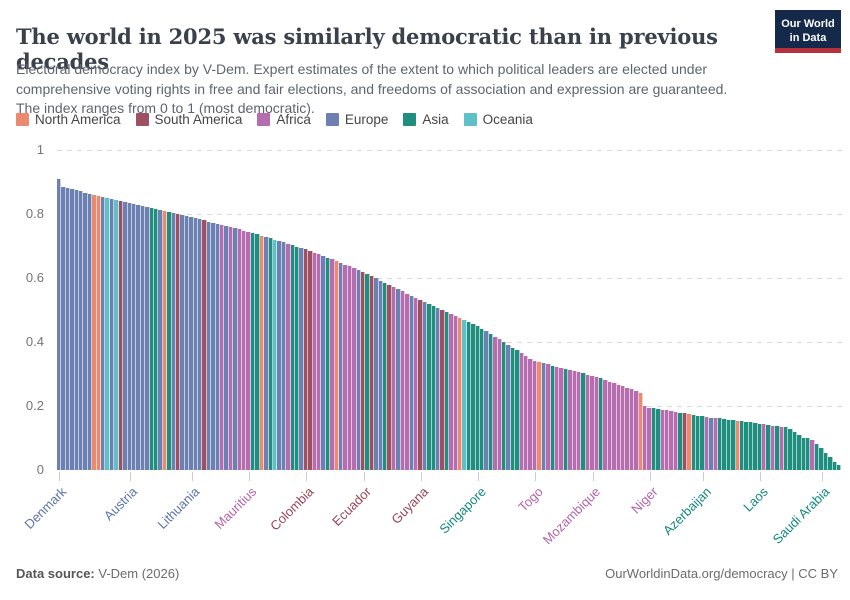 The height and width of the screenshot is (600, 850). Describe the element at coordinates (235, 508) in the screenshot. I see `country-label-mauritius: Mauritius` at that location.